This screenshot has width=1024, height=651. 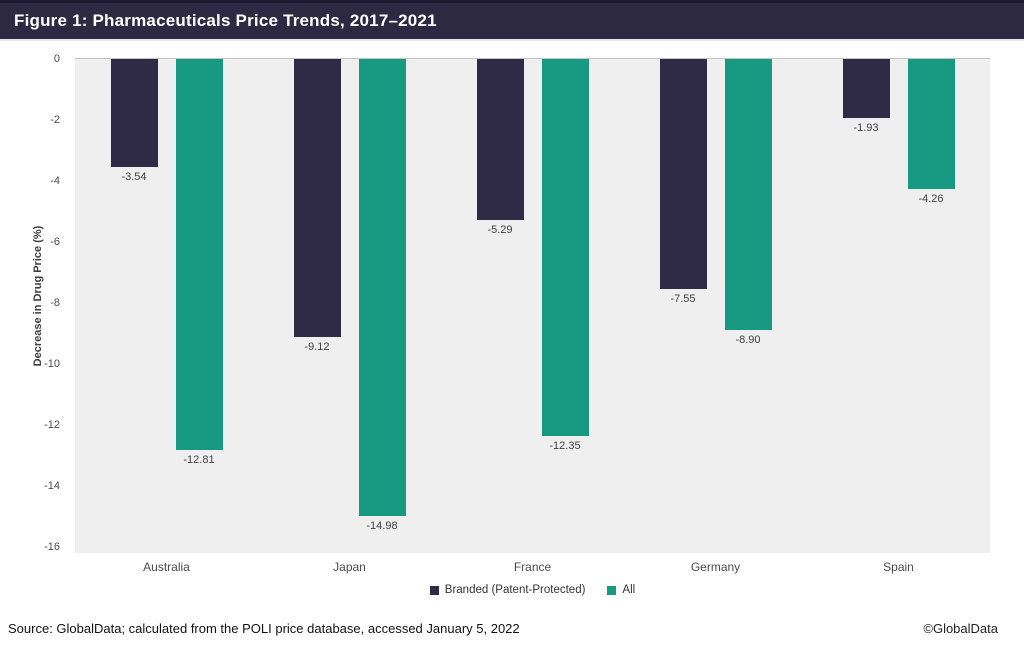 I want to click on y-tick-label: -8, so click(x=55, y=303).